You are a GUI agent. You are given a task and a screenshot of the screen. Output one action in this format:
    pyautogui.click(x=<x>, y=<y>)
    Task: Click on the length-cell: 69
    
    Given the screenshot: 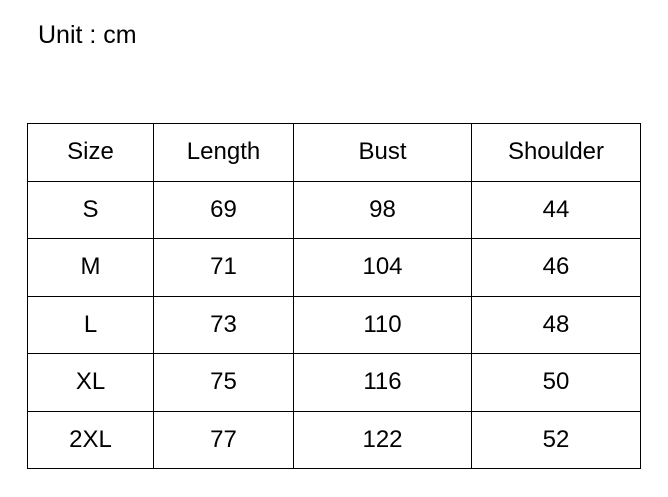 What is the action you would take?
    pyautogui.click(x=223, y=209)
    